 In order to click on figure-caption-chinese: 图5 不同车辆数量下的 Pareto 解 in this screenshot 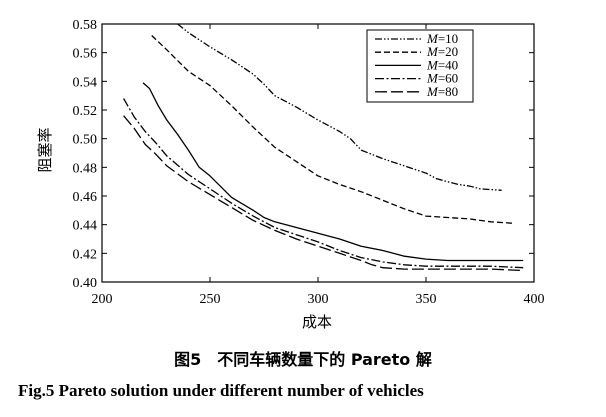, I will do `click(303, 359)`.